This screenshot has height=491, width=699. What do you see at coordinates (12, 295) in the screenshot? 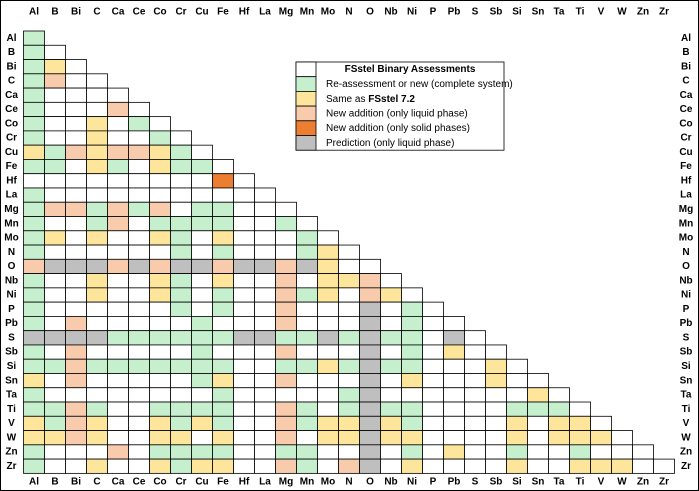
I see `row-label: Ni` at bounding box center [12, 295].